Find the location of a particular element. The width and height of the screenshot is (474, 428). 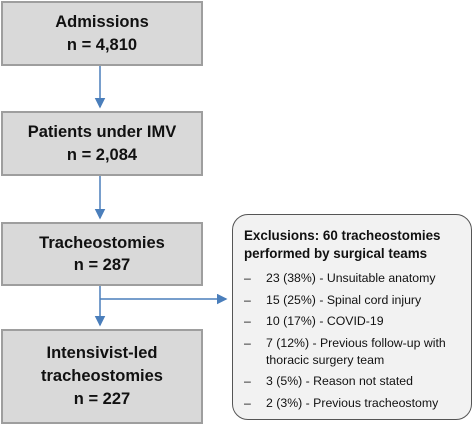

admissions-title: Admissions is located at coordinates (102, 22).